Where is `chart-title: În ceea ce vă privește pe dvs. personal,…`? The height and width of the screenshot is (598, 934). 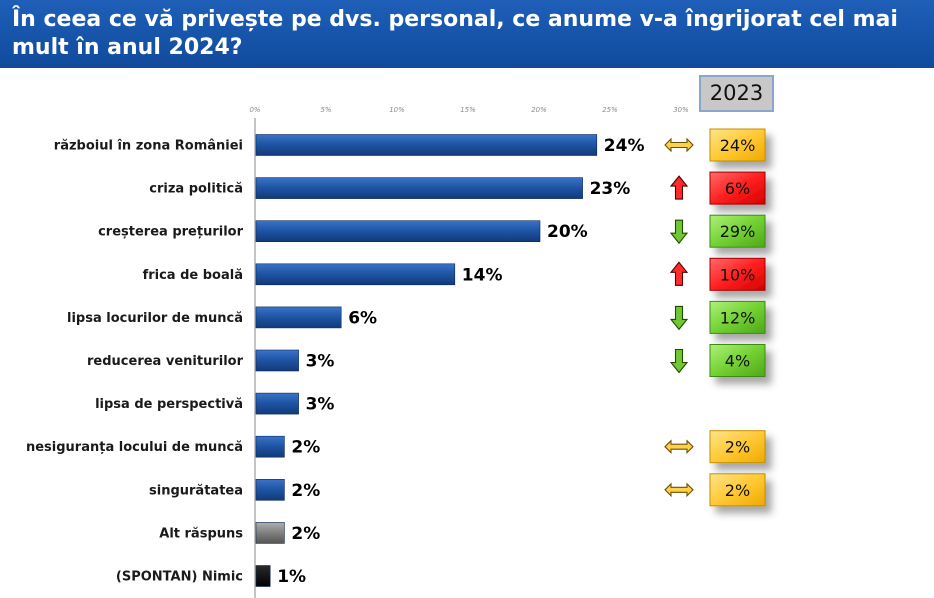 chart-title: În ceea ce vă privește pe dvs. personal,… is located at coordinates (455, 33).